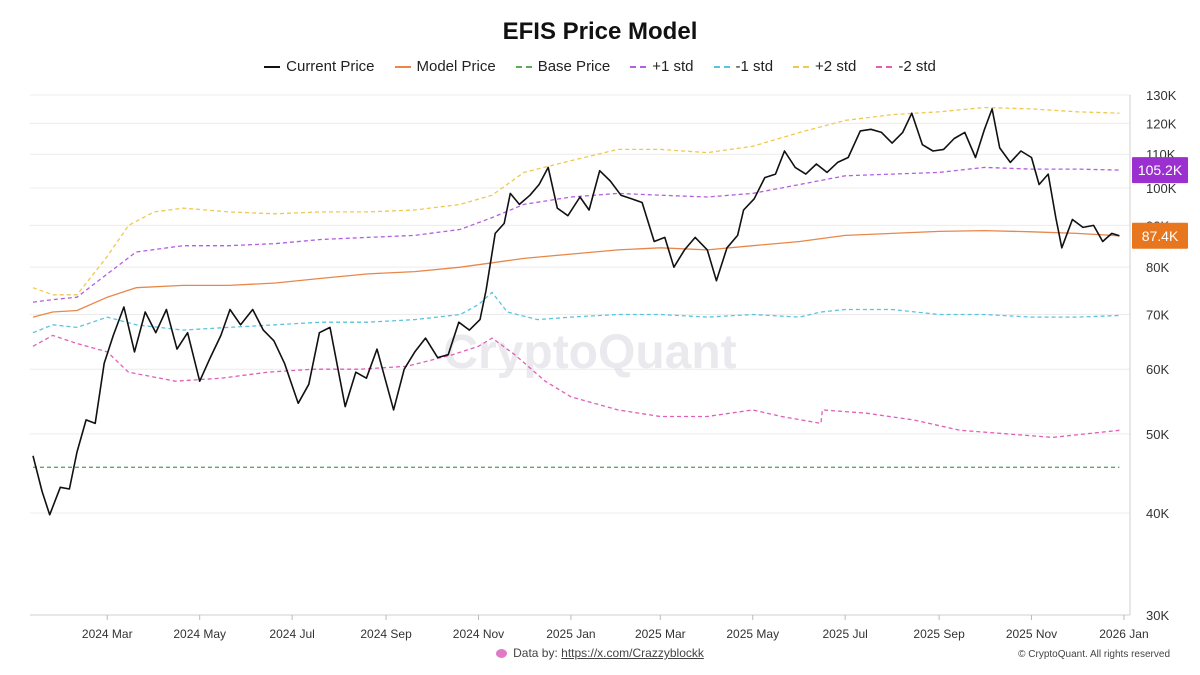 This screenshot has height=675, width=1200. I want to click on y-tick-label: 50K, so click(1157, 434).